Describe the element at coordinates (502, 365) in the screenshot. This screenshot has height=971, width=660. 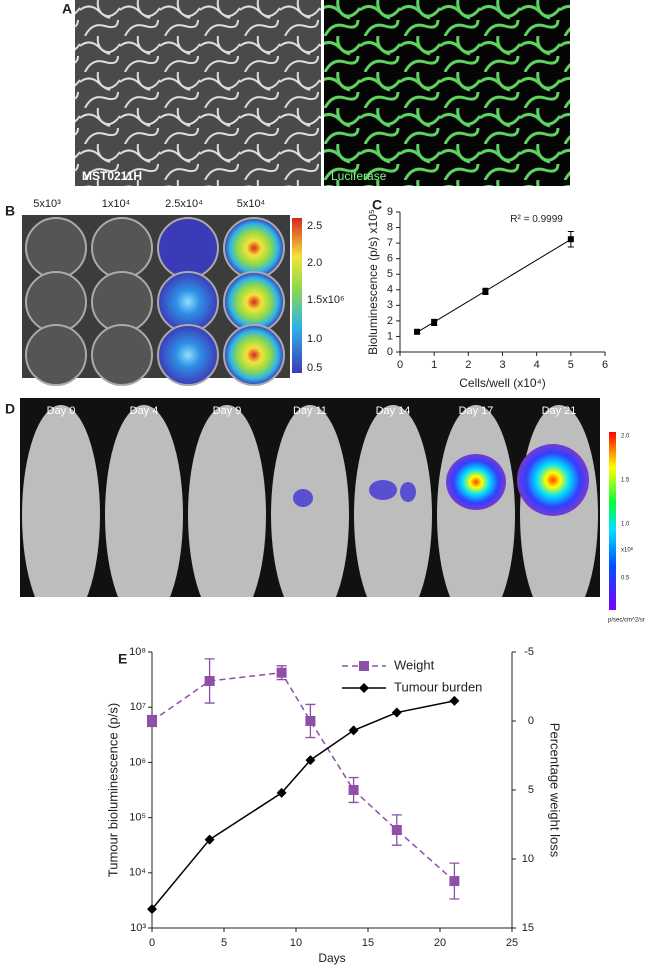
I see `x-tick-label: 3` at that location.